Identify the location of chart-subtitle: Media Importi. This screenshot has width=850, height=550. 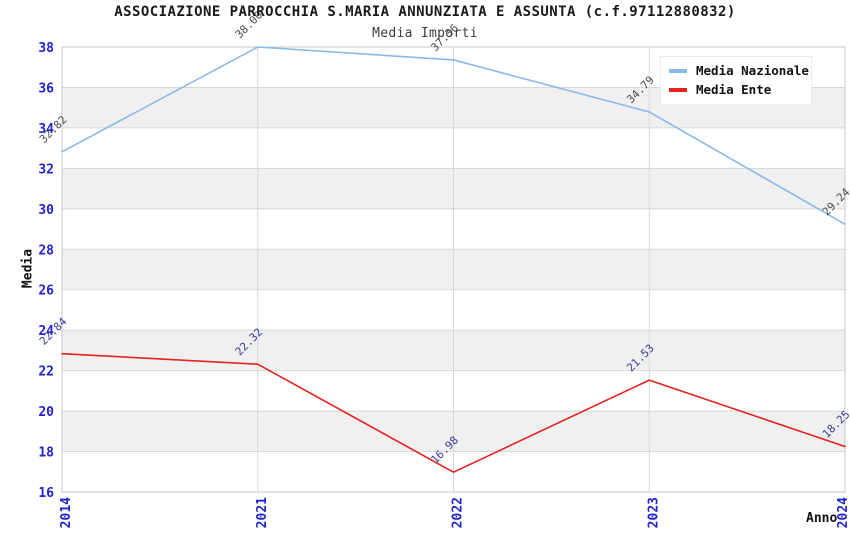
(425, 33).